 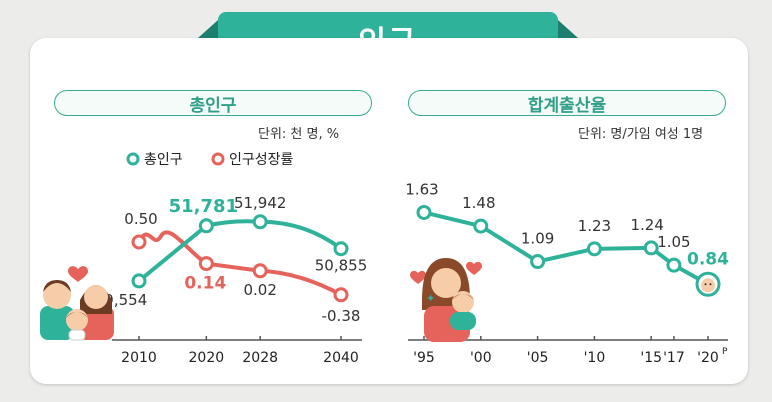 What do you see at coordinates (77, 303) in the screenshot?
I see `family-illustration` at bounding box center [77, 303].